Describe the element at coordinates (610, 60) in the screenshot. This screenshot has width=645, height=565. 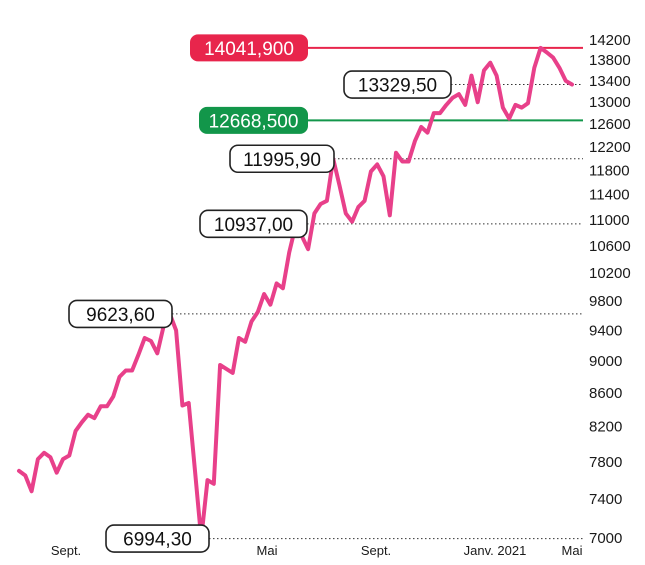
I see `y-tick-label: 13800` at that location.